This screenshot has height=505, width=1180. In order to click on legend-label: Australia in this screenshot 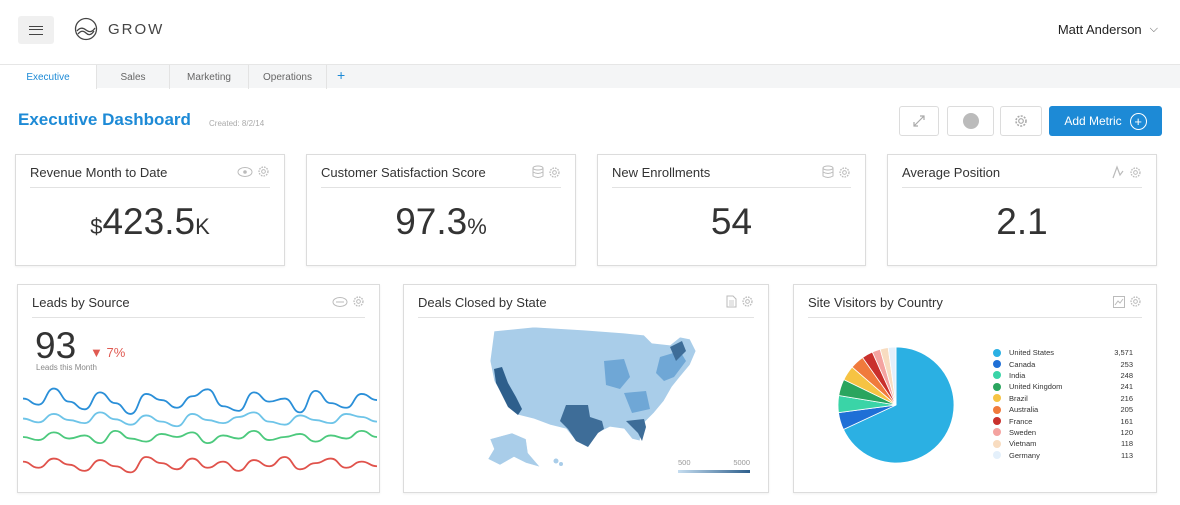, I will do `click(1024, 410)`.